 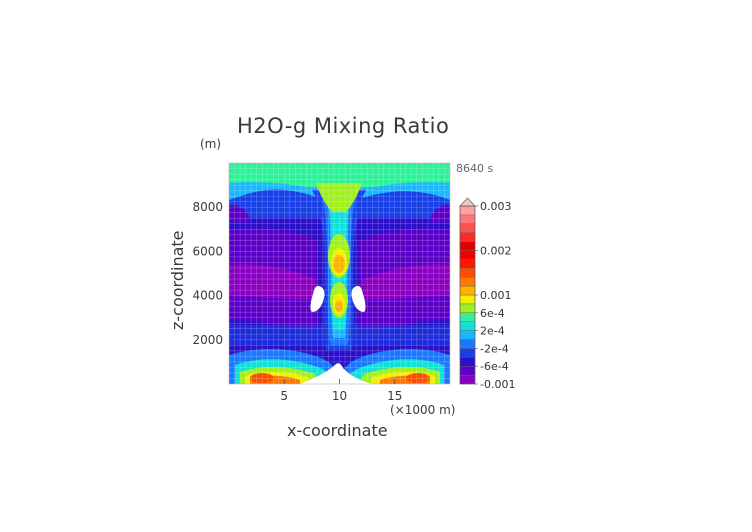 What do you see at coordinates (494, 366) in the screenshot?
I see `colorbar-label: -6e-4` at bounding box center [494, 366].